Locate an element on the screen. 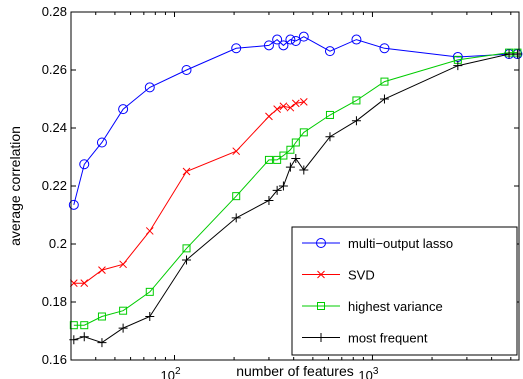  legend-label: most frequent is located at coordinates (388, 338).